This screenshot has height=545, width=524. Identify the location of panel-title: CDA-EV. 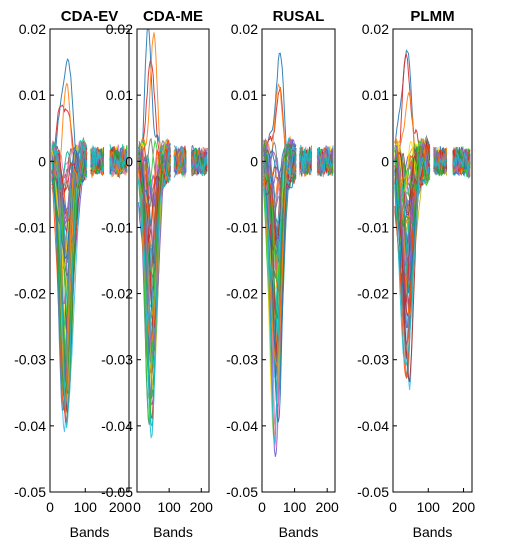
(90, 16).